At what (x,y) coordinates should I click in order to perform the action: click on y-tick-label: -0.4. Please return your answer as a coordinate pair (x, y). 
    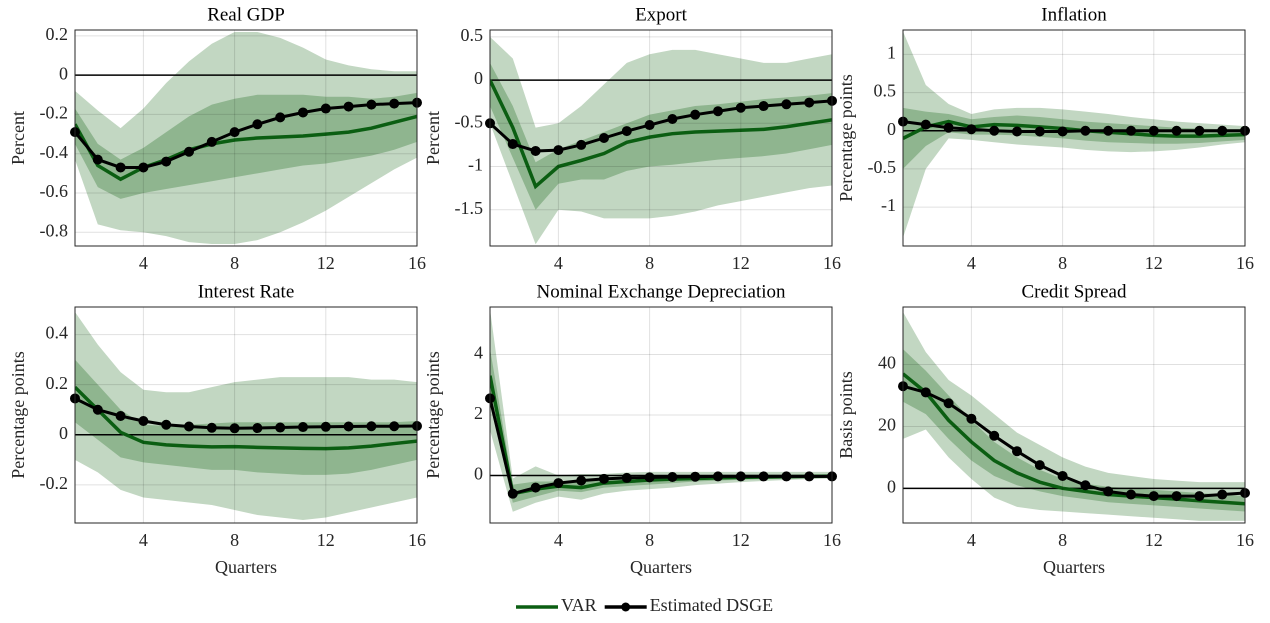
    Looking at the image, I should click on (54, 152).